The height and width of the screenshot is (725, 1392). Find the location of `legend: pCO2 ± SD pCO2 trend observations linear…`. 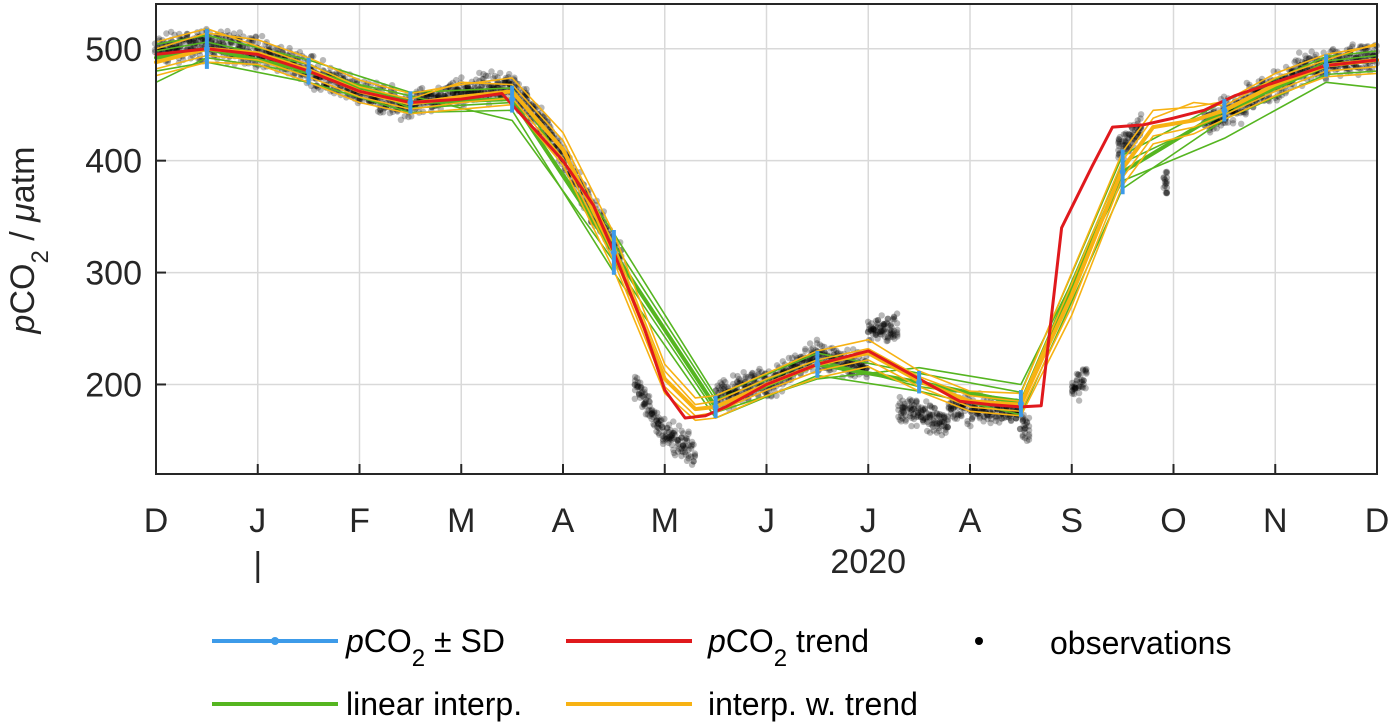

legend: pCO2 ± SD pCO2 trend observations linear… is located at coordinates (721, 672).